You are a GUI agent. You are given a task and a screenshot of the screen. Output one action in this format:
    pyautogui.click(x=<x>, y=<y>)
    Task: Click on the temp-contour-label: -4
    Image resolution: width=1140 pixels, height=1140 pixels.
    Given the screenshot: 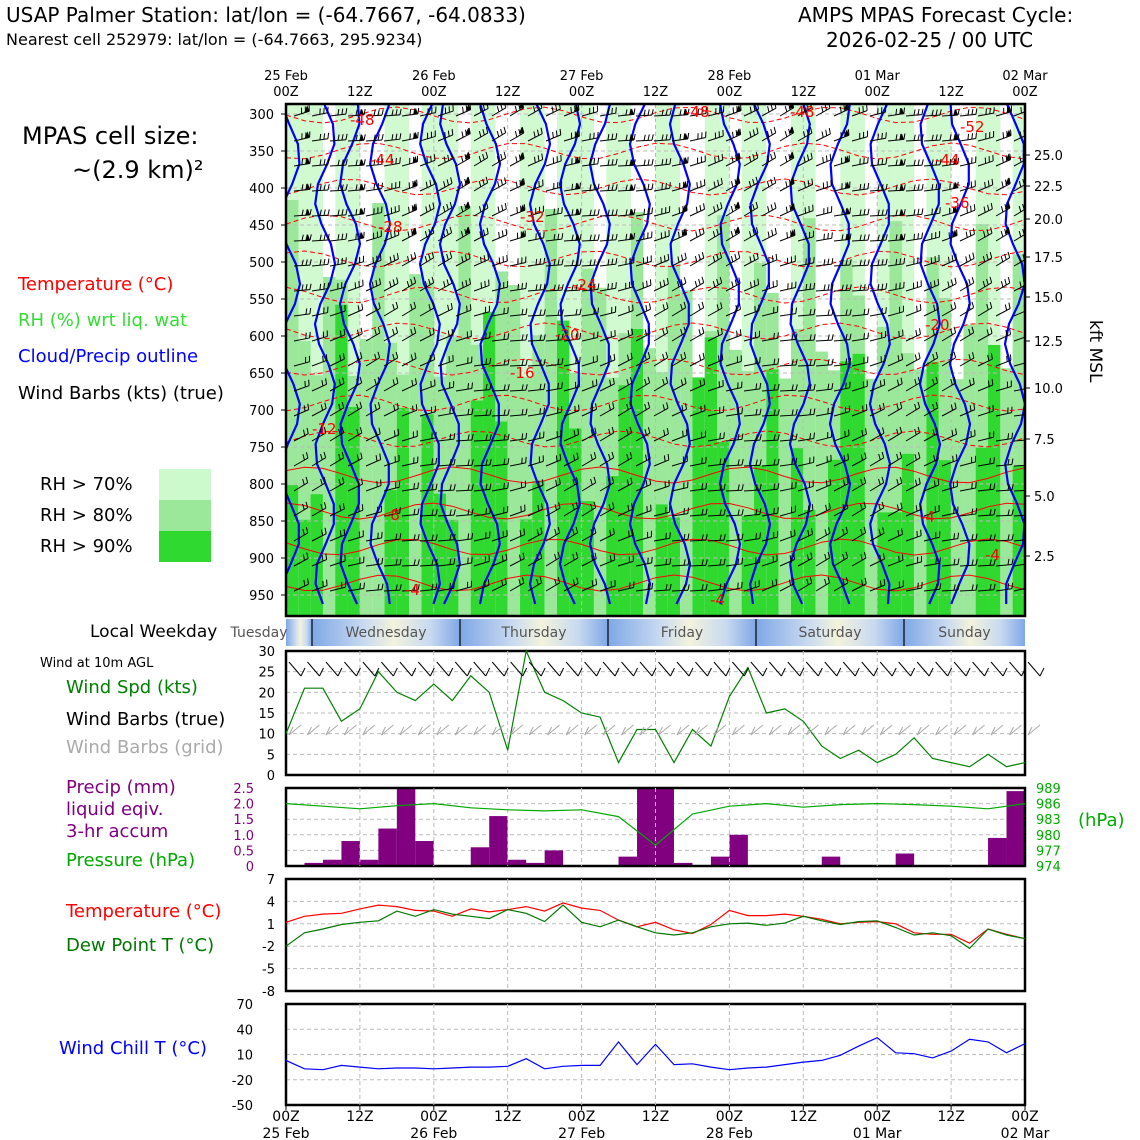 What is the action you would take?
    pyautogui.click(x=412, y=590)
    